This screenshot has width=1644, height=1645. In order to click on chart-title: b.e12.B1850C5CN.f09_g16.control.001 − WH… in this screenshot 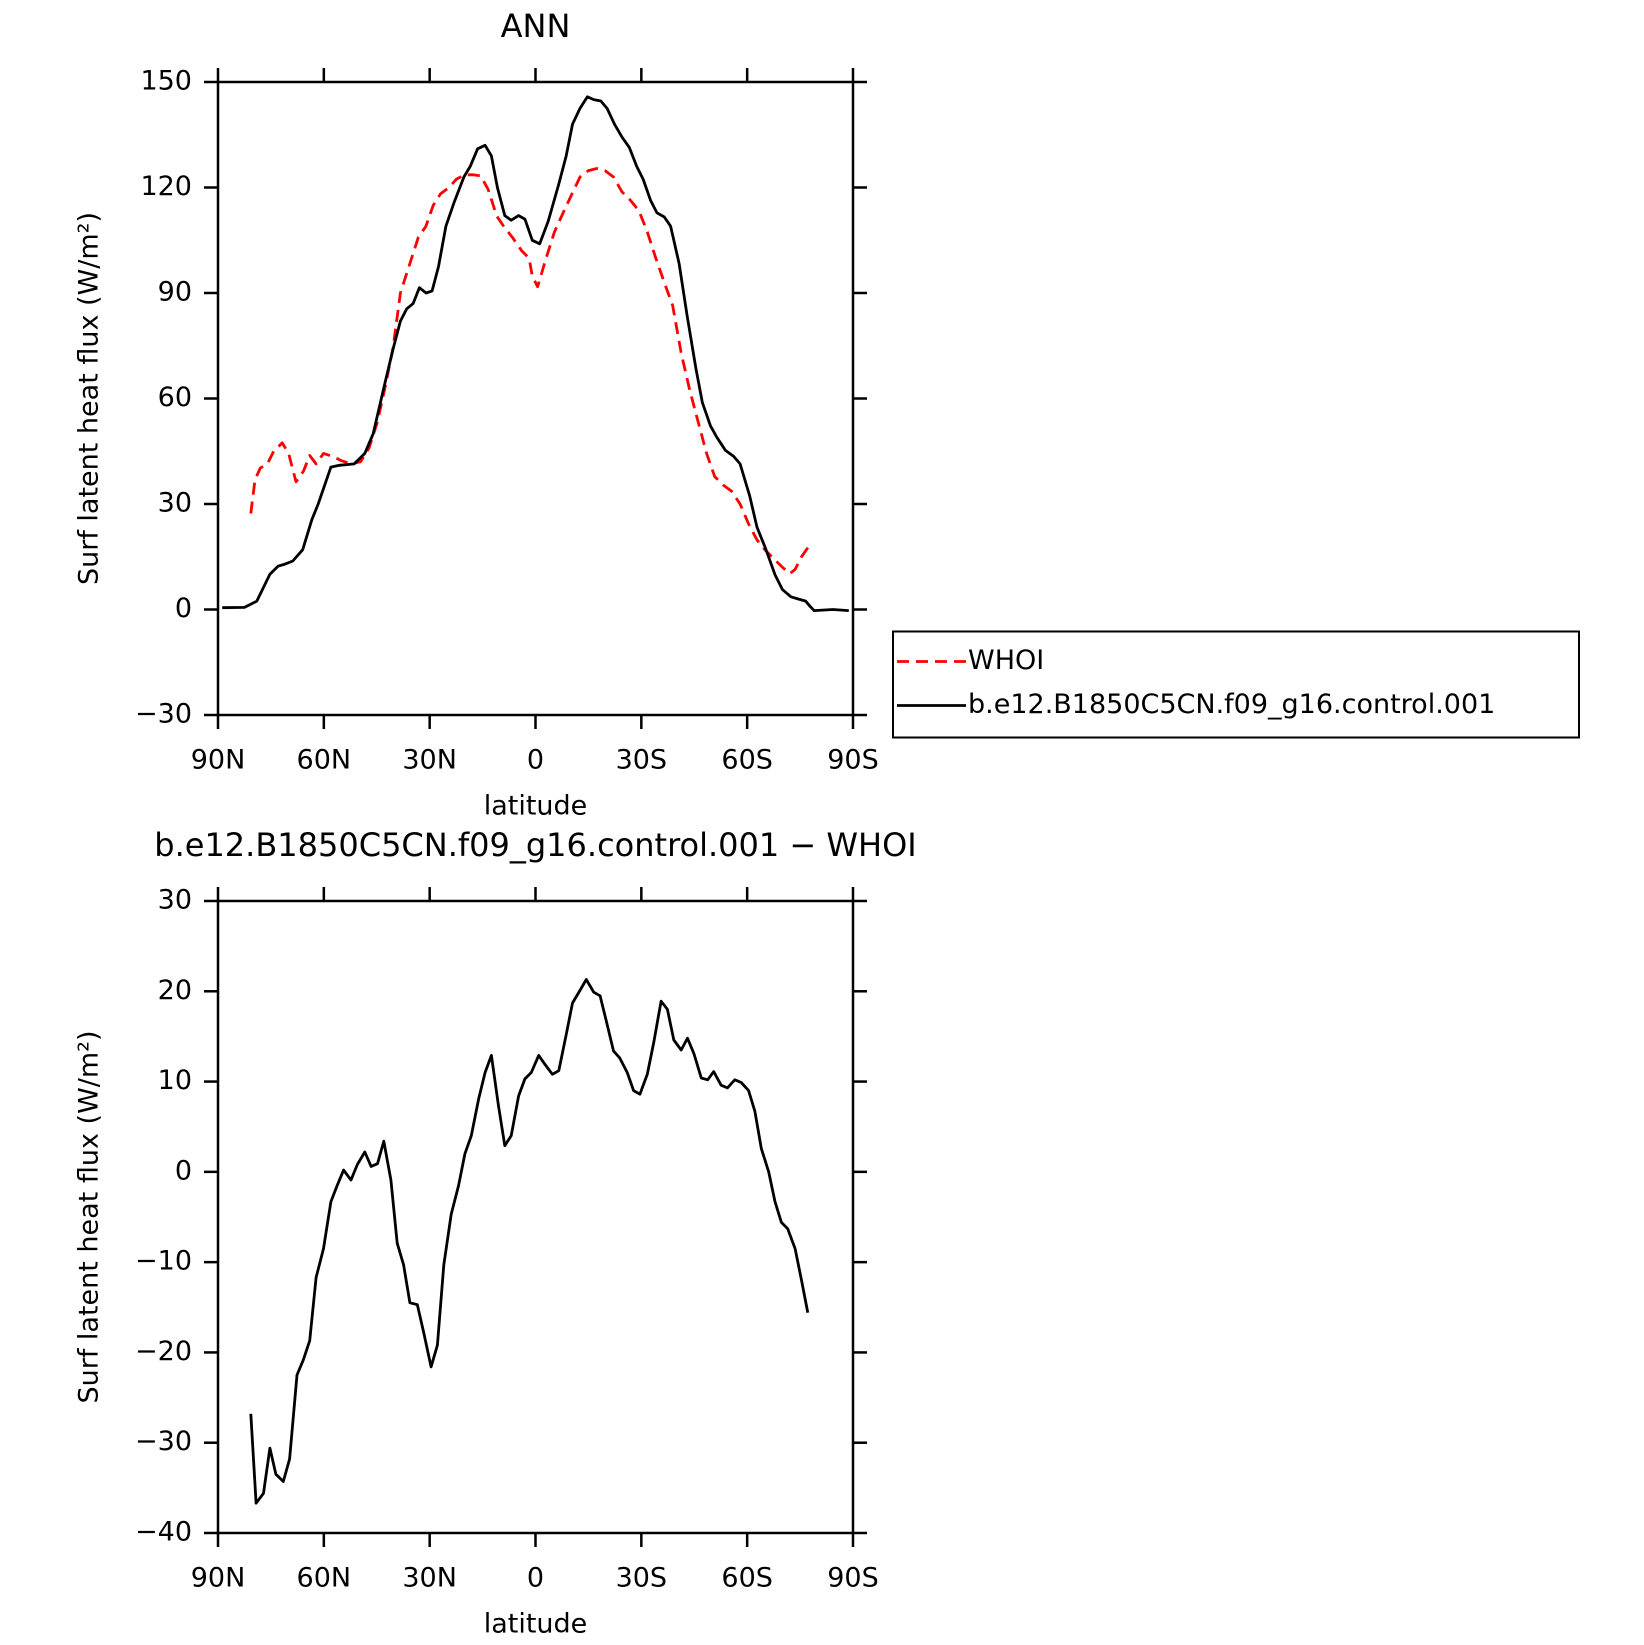, I will do `click(535, 845)`.